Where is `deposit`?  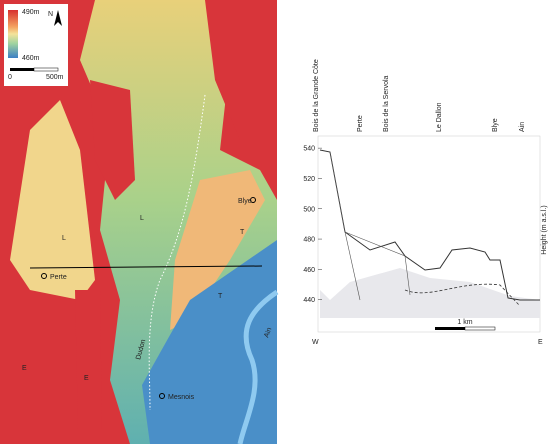
deposit is located at coordinates (430, 293).